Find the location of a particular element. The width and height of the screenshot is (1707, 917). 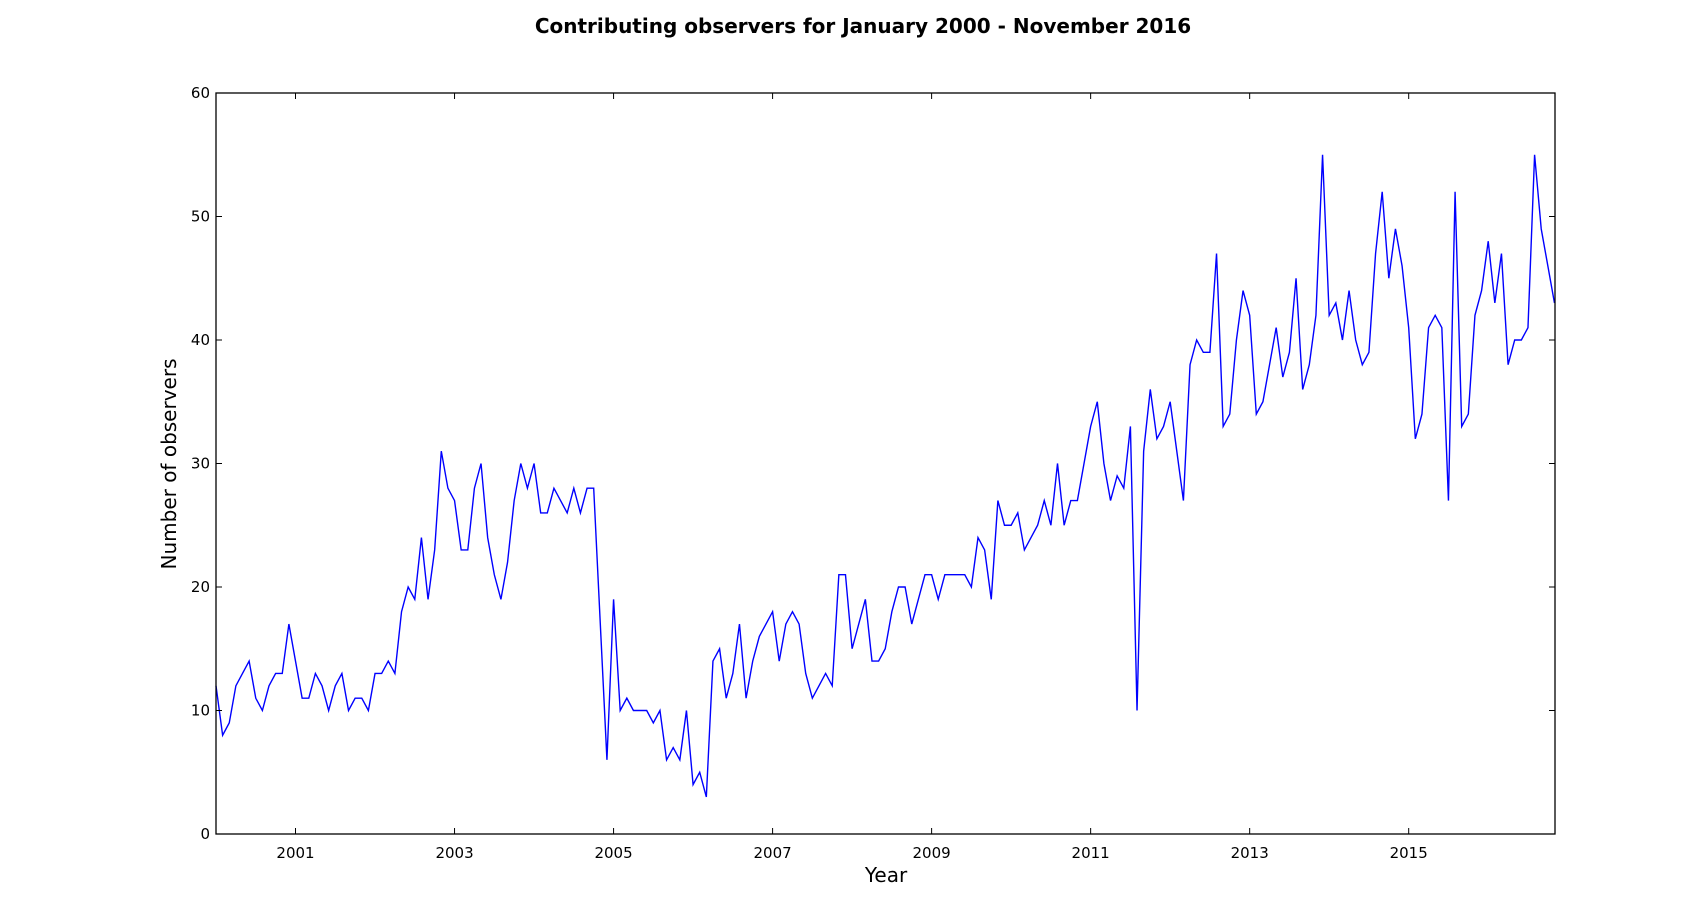

x-tick-label: 2013 is located at coordinates (1250, 853).